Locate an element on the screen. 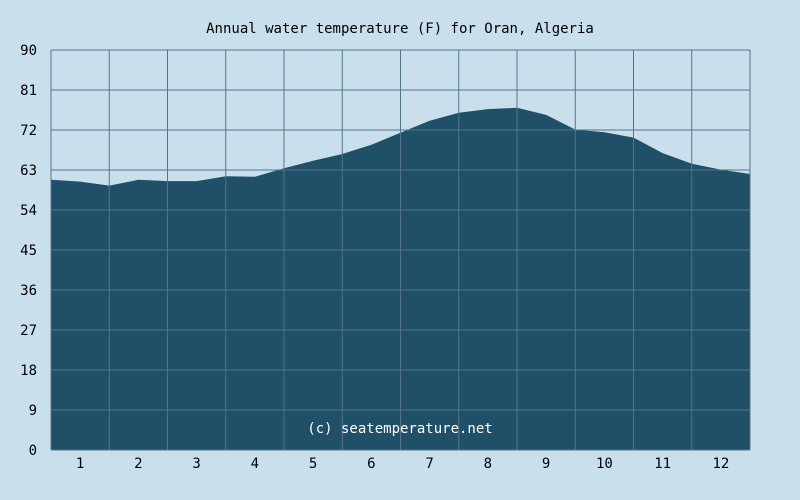 The width and height of the screenshot is (800, 500). y-tick-label: 90 is located at coordinates (28, 51).